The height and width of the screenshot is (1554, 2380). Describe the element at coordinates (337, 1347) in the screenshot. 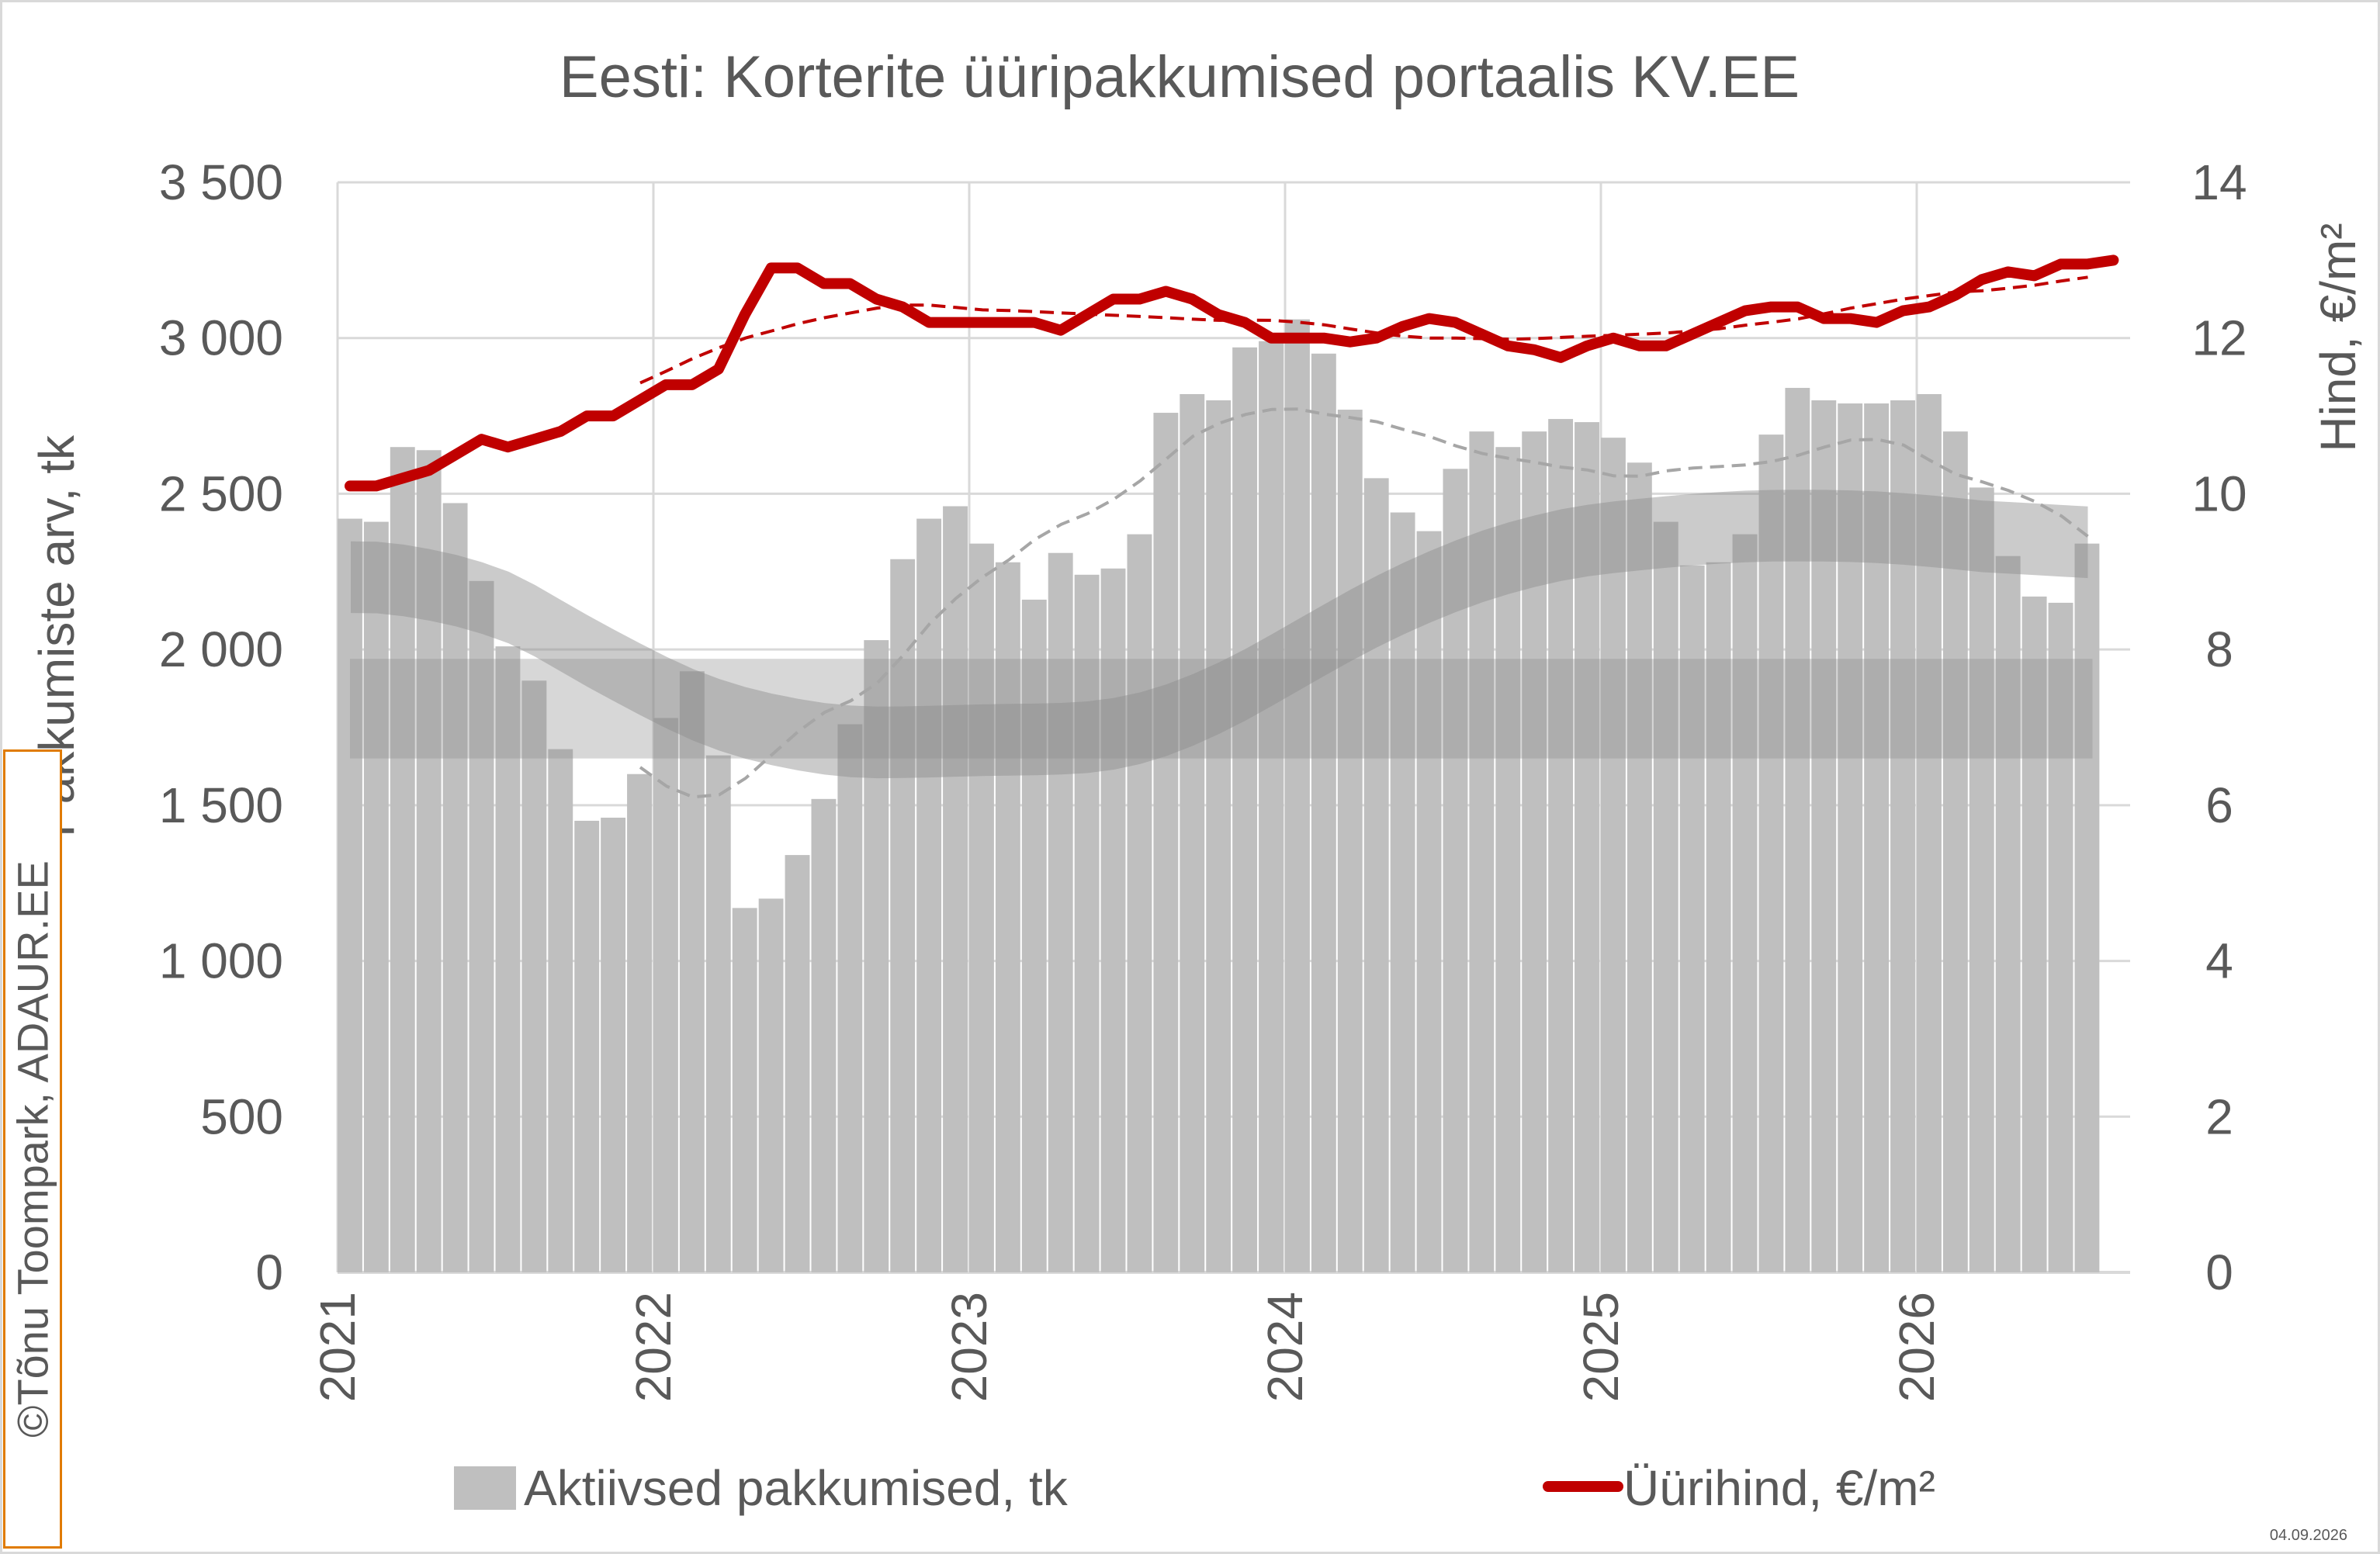

I see `x-tick-label: 2021` at that location.